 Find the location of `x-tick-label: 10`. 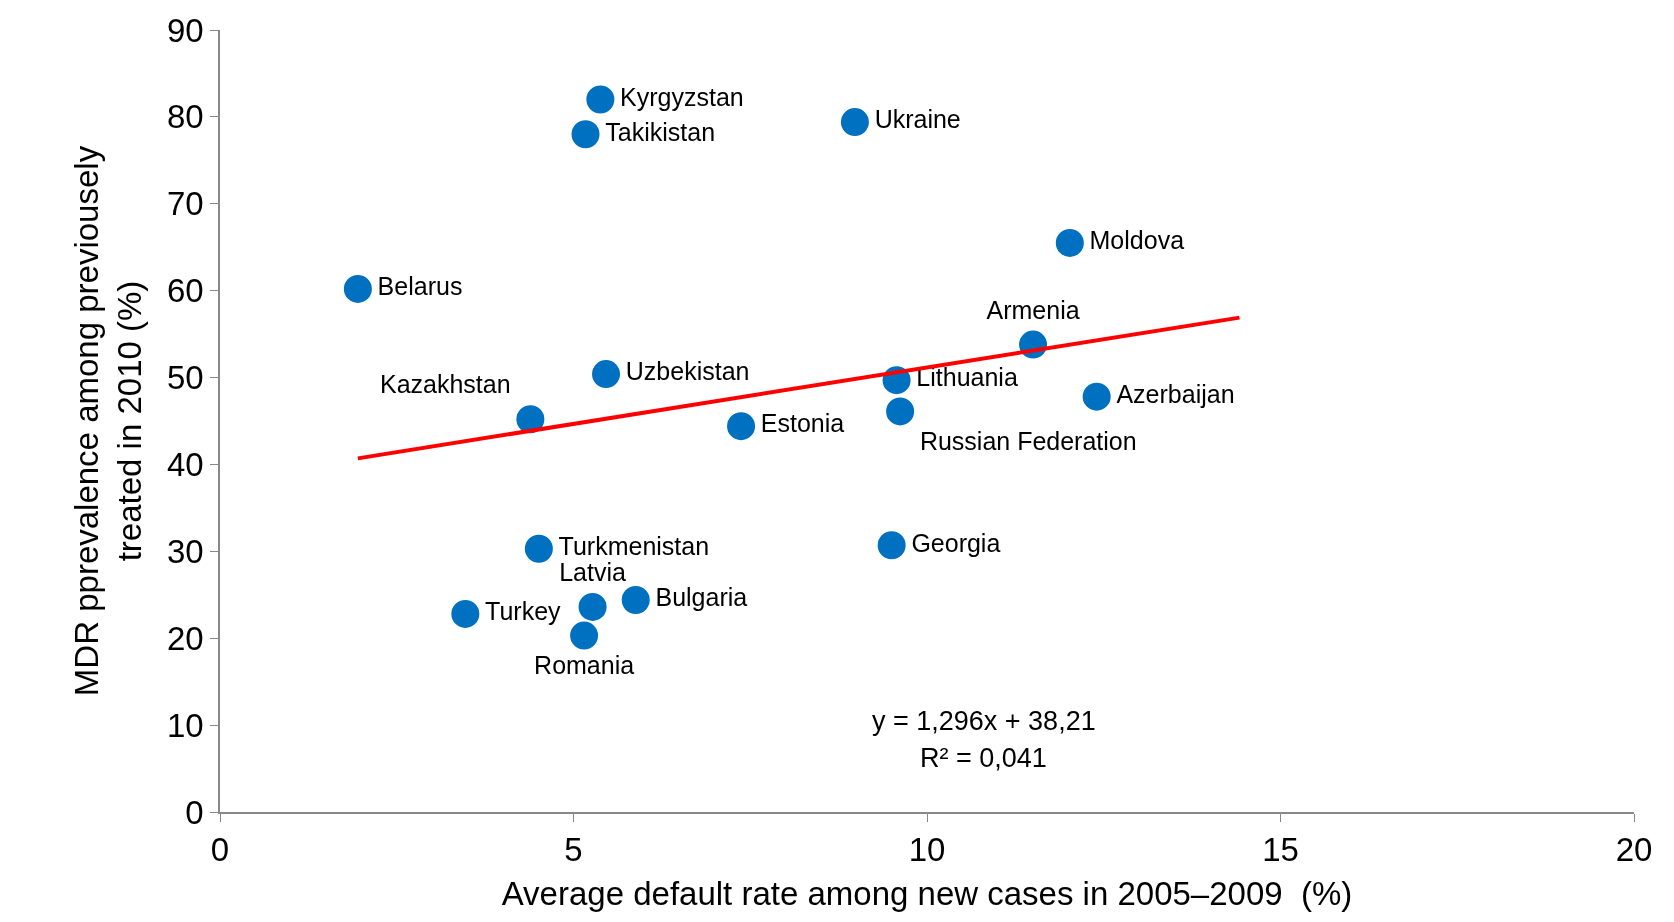

x-tick-label: 10 is located at coordinates (927, 850).